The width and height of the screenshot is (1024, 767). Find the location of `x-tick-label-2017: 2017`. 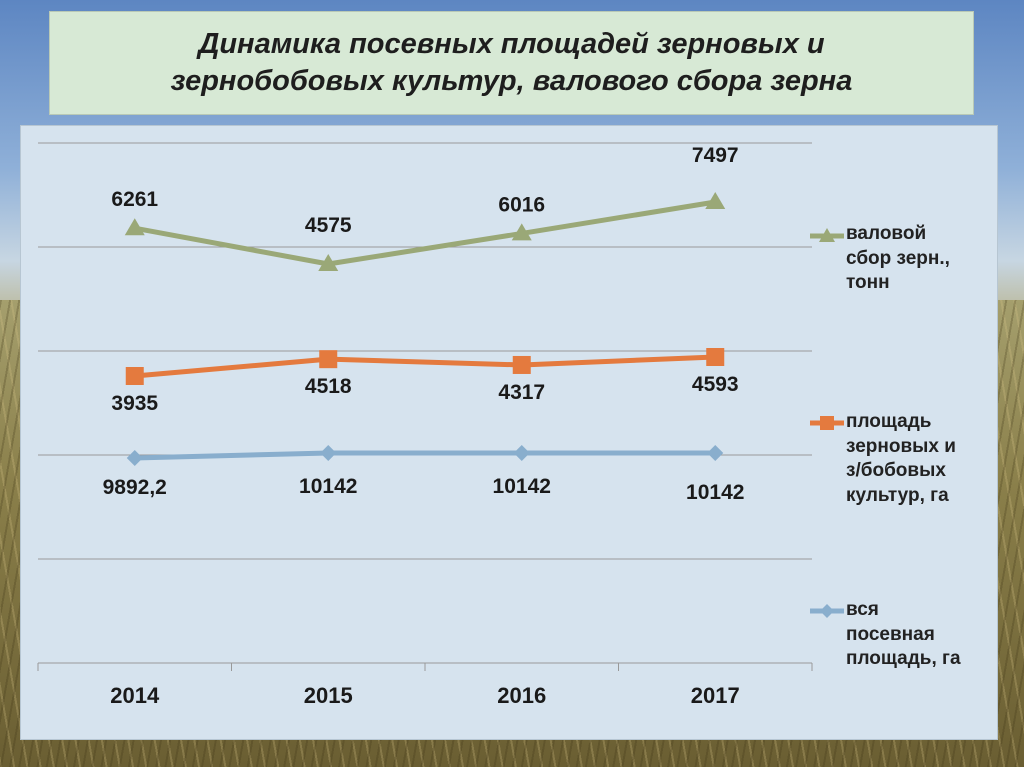

x-tick-label-2017: 2017 is located at coordinates (715, 695).